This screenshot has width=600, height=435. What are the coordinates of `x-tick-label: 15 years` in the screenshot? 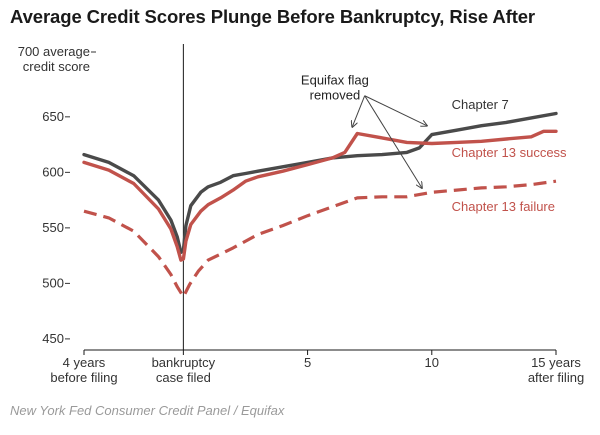 It's located at (556, 362).